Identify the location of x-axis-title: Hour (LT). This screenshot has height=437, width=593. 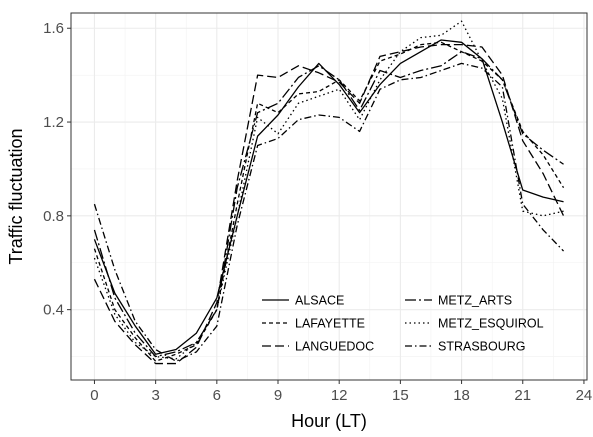
(329, 421).